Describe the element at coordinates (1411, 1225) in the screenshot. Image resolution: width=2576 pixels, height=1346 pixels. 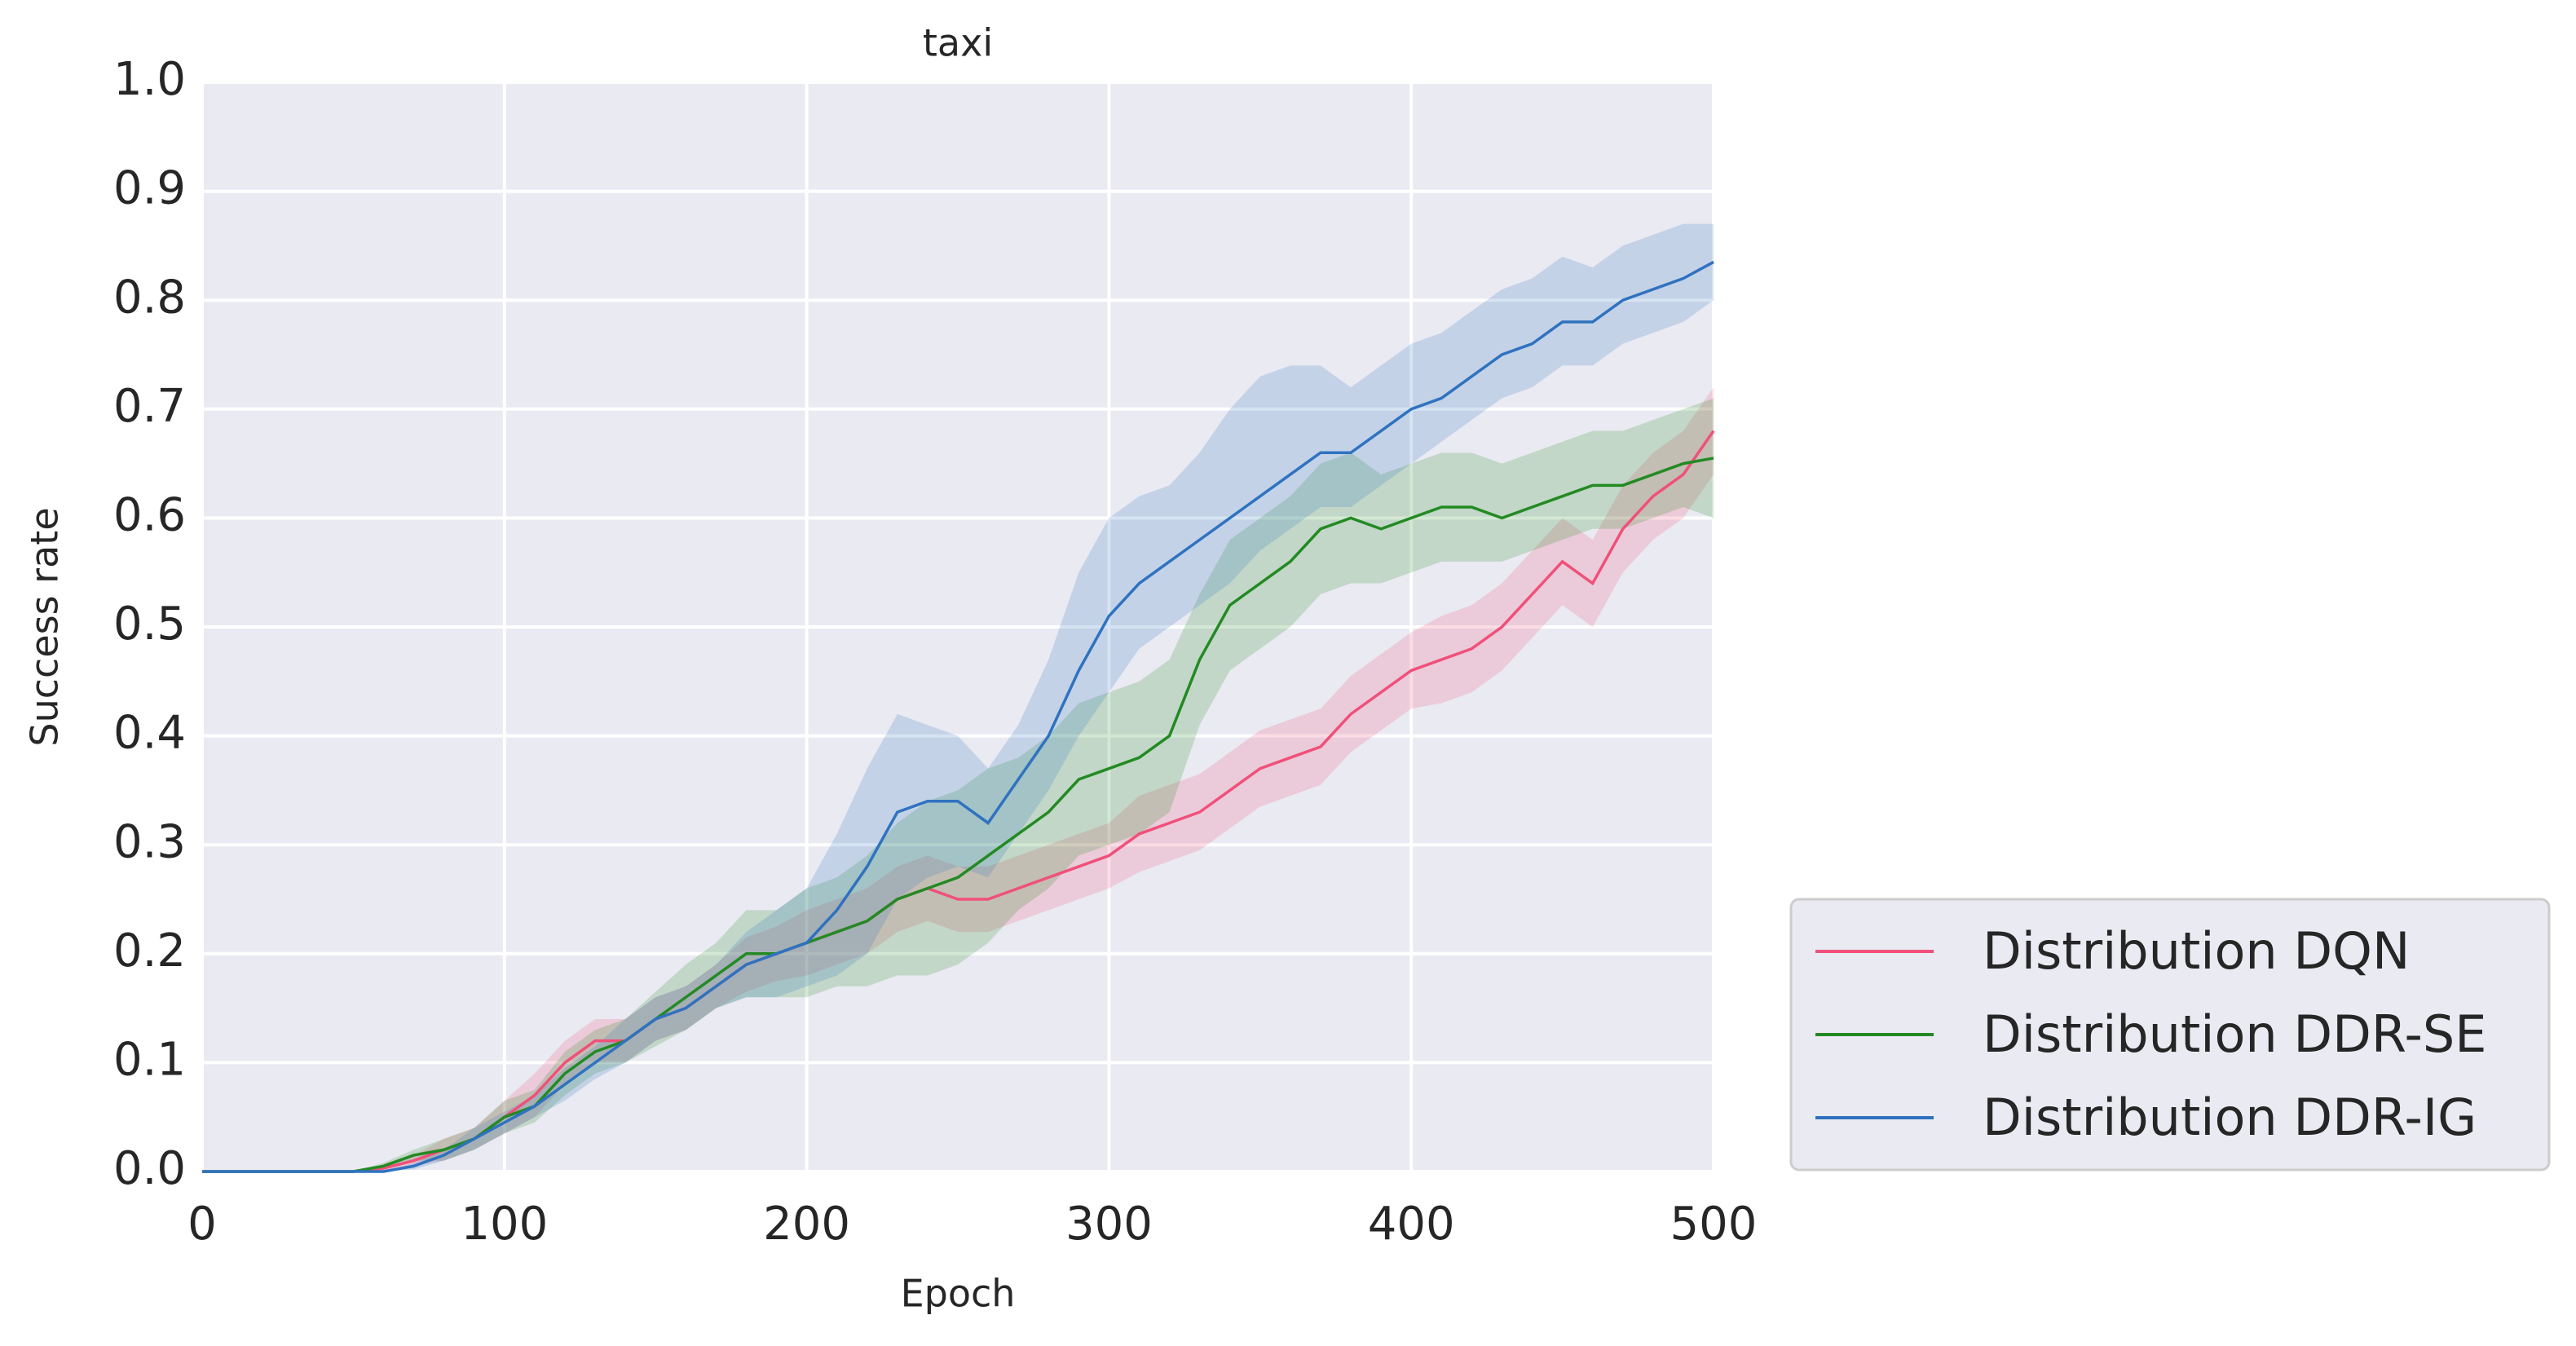
I see `x-tick-label: 400` at that location.